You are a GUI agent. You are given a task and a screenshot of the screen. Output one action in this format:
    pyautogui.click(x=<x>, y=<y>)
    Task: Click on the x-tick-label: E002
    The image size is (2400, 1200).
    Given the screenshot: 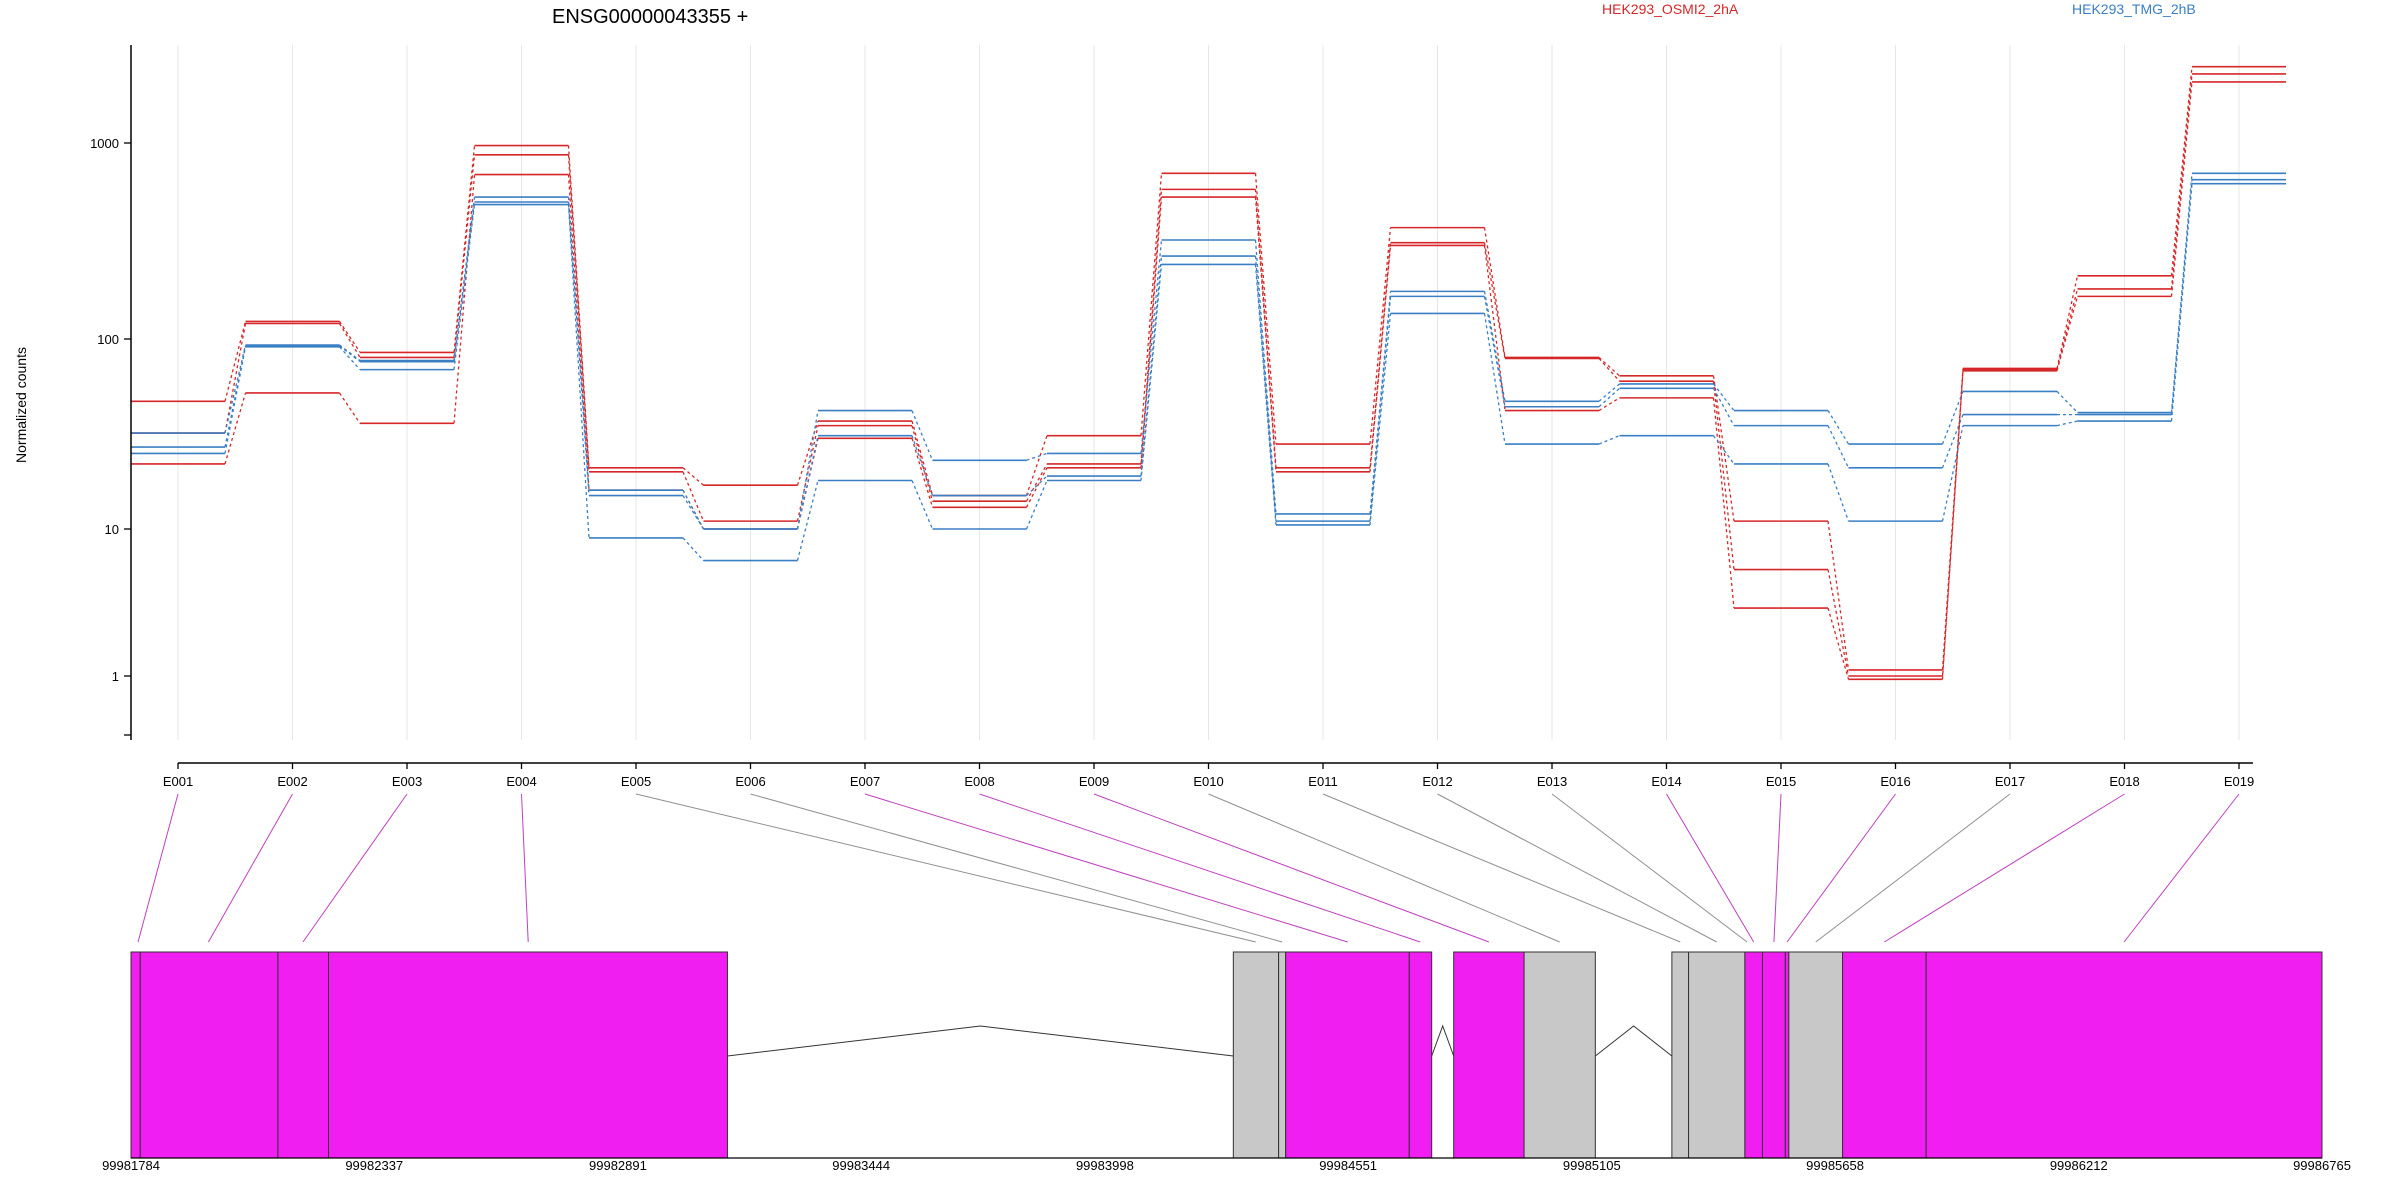 What is the action you would take?
    pyautogui.click(x=292, y=781)
    